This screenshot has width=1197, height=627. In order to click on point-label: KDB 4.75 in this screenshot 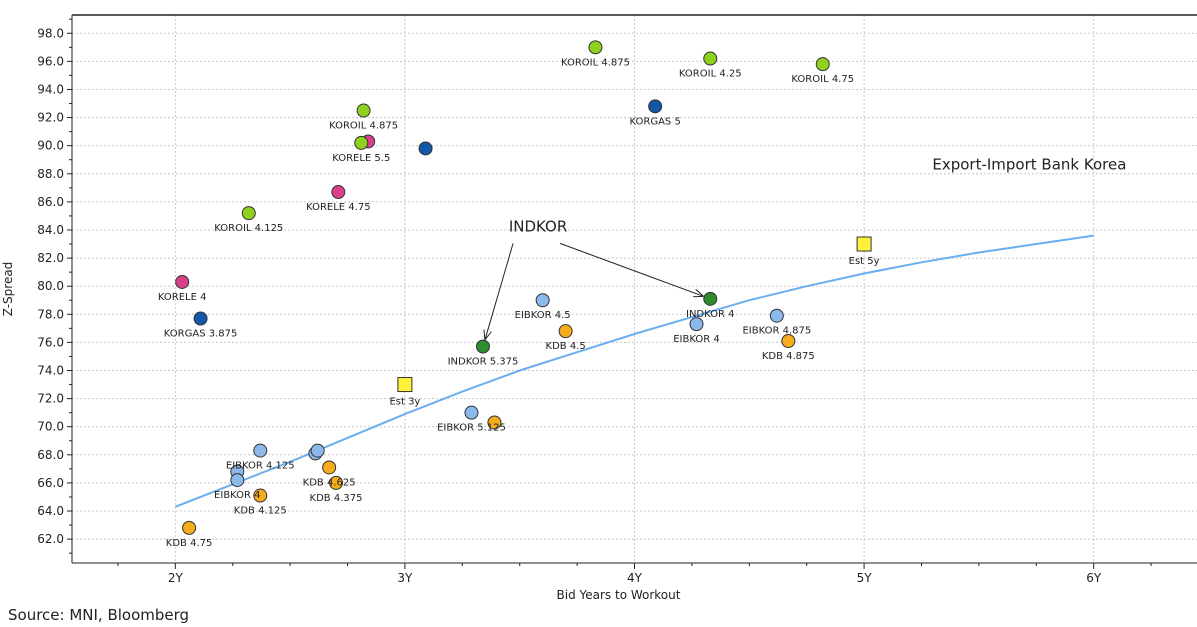, I will do `click(189, 543)`.